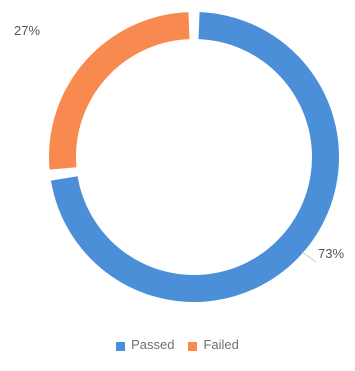 This screenshot has width=355, height=371. What do you see at coordinates (177, 344) in the screenshot?
I see `chart-legend: Passed Failed` at bounding box center [177, 344].